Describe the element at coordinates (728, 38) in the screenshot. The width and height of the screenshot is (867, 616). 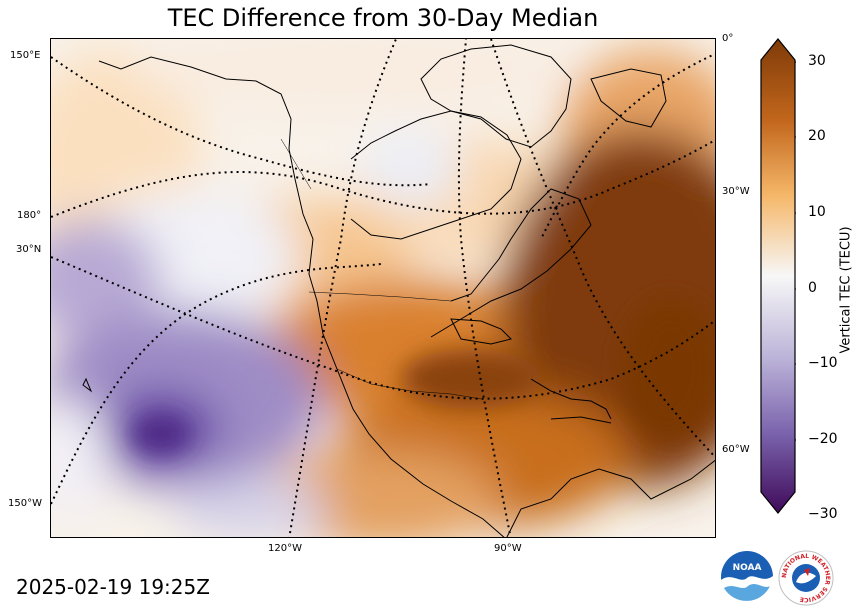
I see `grid-label-0: 0°` at that location.